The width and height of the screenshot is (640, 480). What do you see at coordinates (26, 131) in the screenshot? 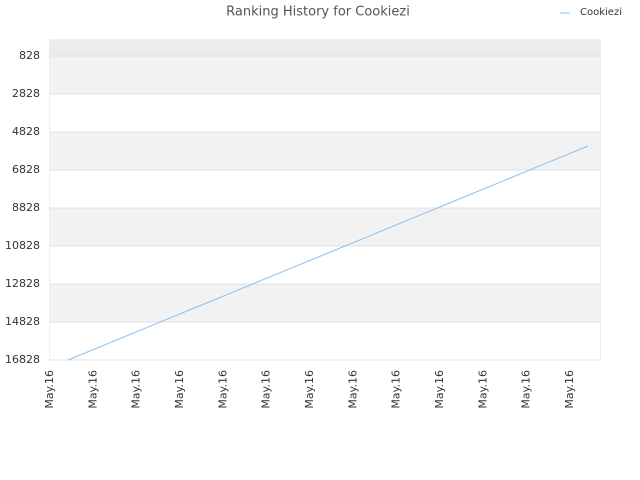
I see `y-tick-label: 4828` at bounding box center [26, 131].